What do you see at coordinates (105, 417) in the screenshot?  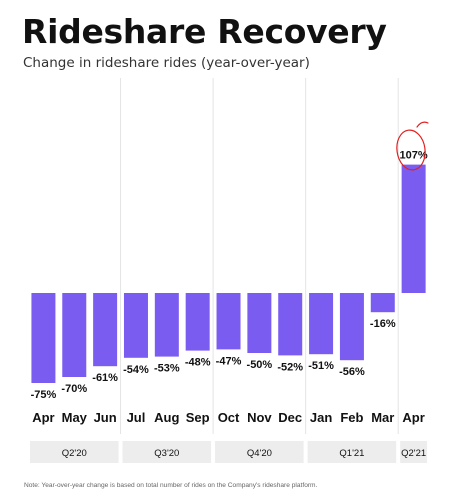 I see `category-label: Jun` at bounding box center [105, 417].